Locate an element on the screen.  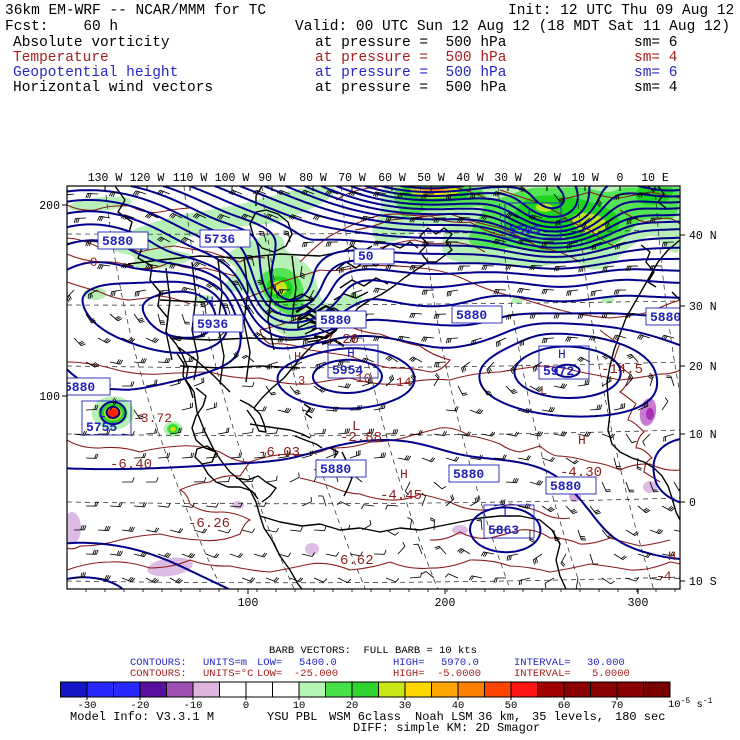
svg-text: 30 W is located at coordinates (508, 178).